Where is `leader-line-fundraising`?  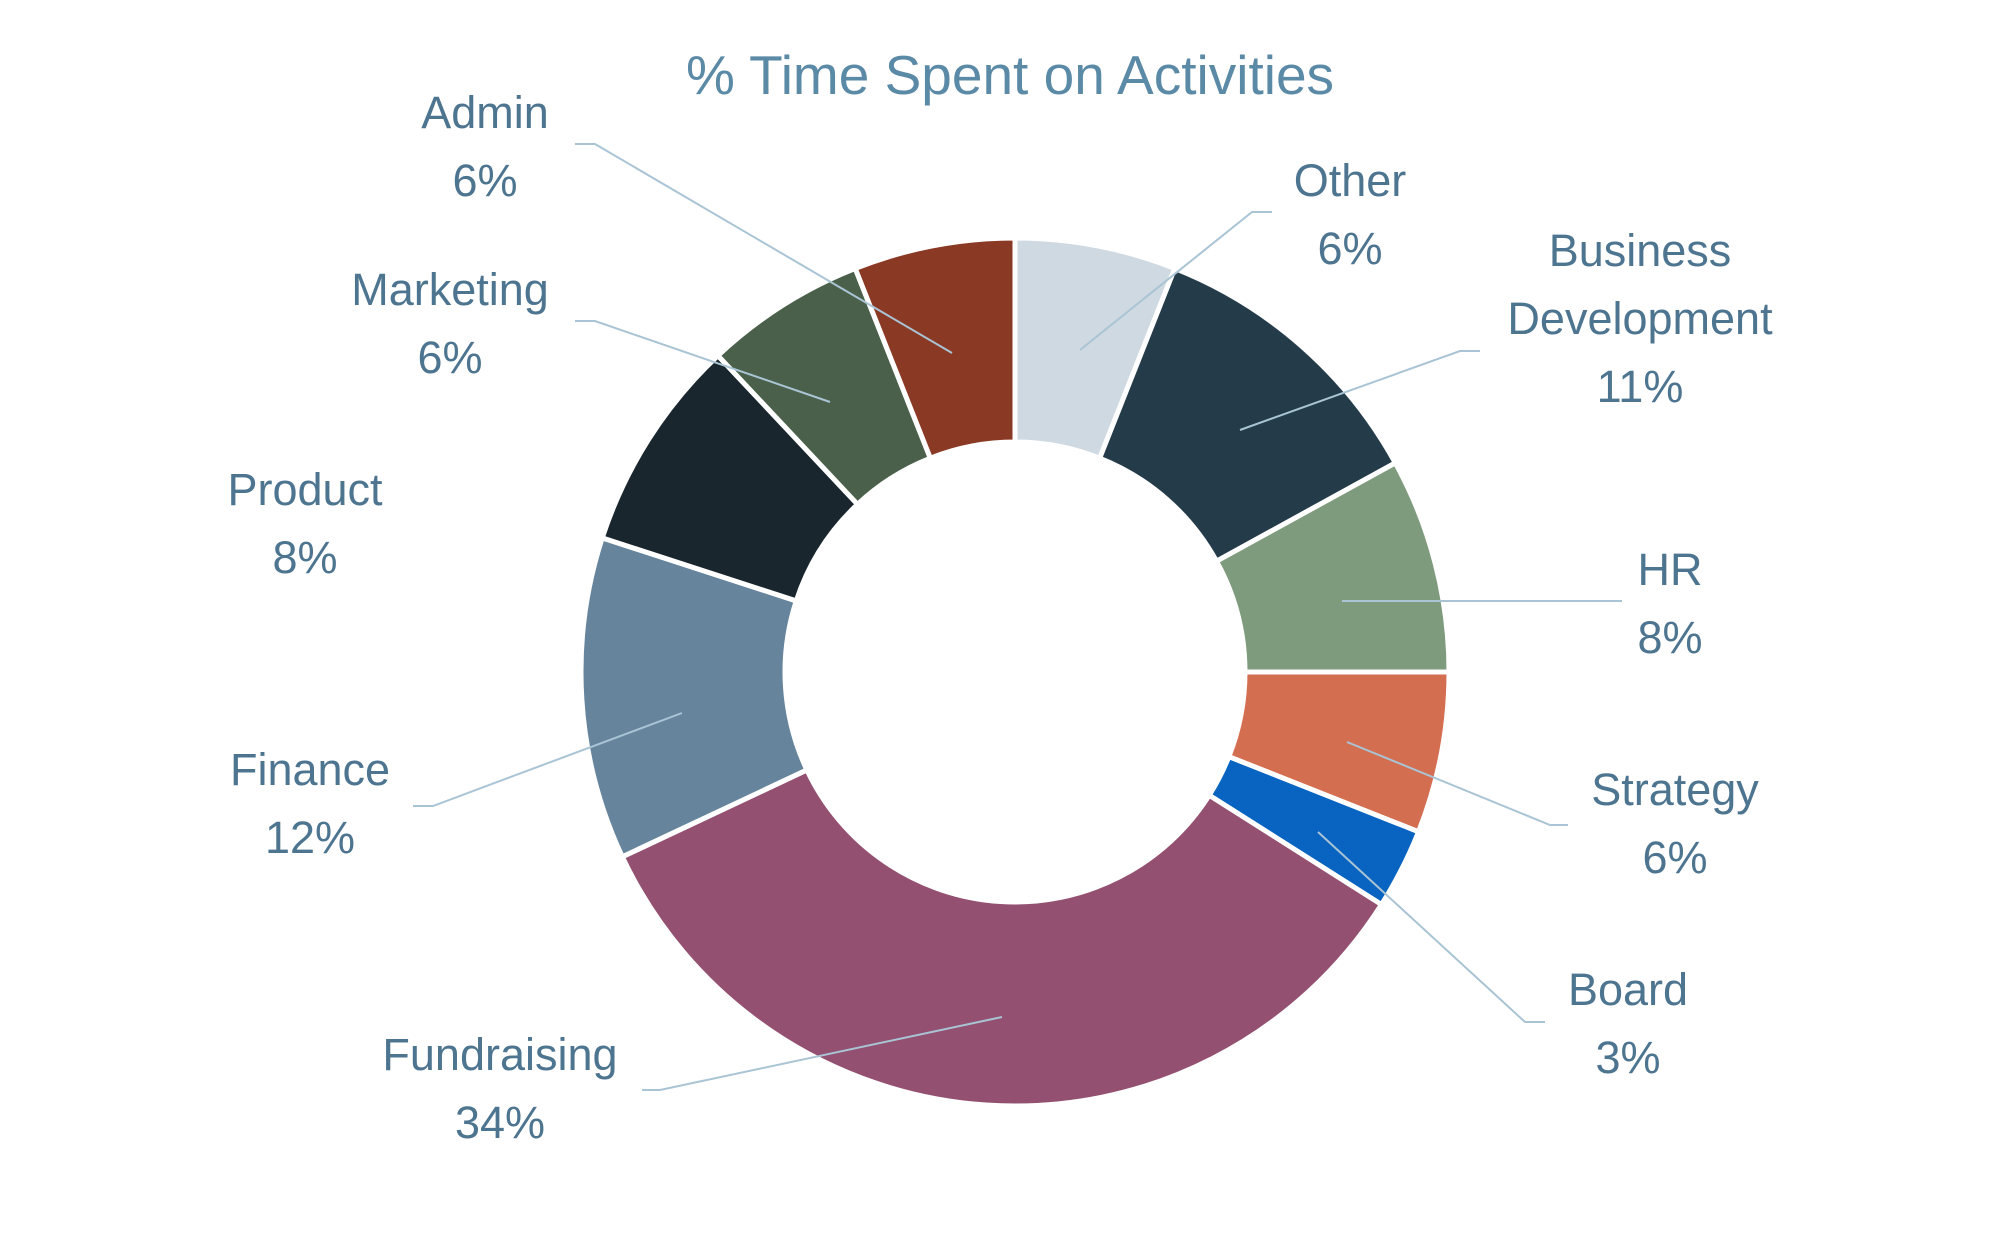 leader-line-fundraising is located at coordinates (822, 1053).